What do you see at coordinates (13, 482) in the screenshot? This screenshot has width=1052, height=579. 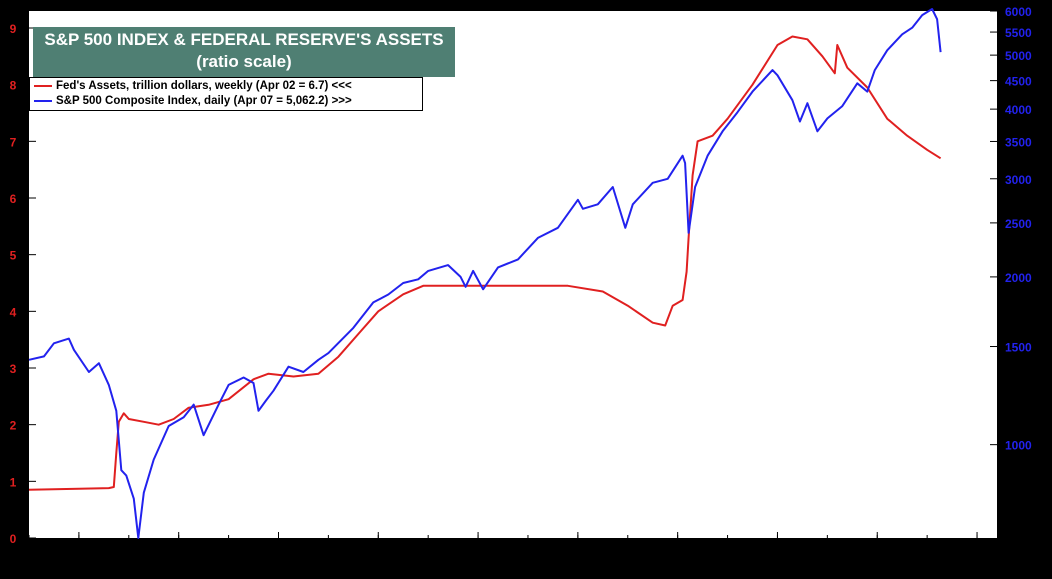 I see `left-tick-label: 1` at bounding box center [13, 482].